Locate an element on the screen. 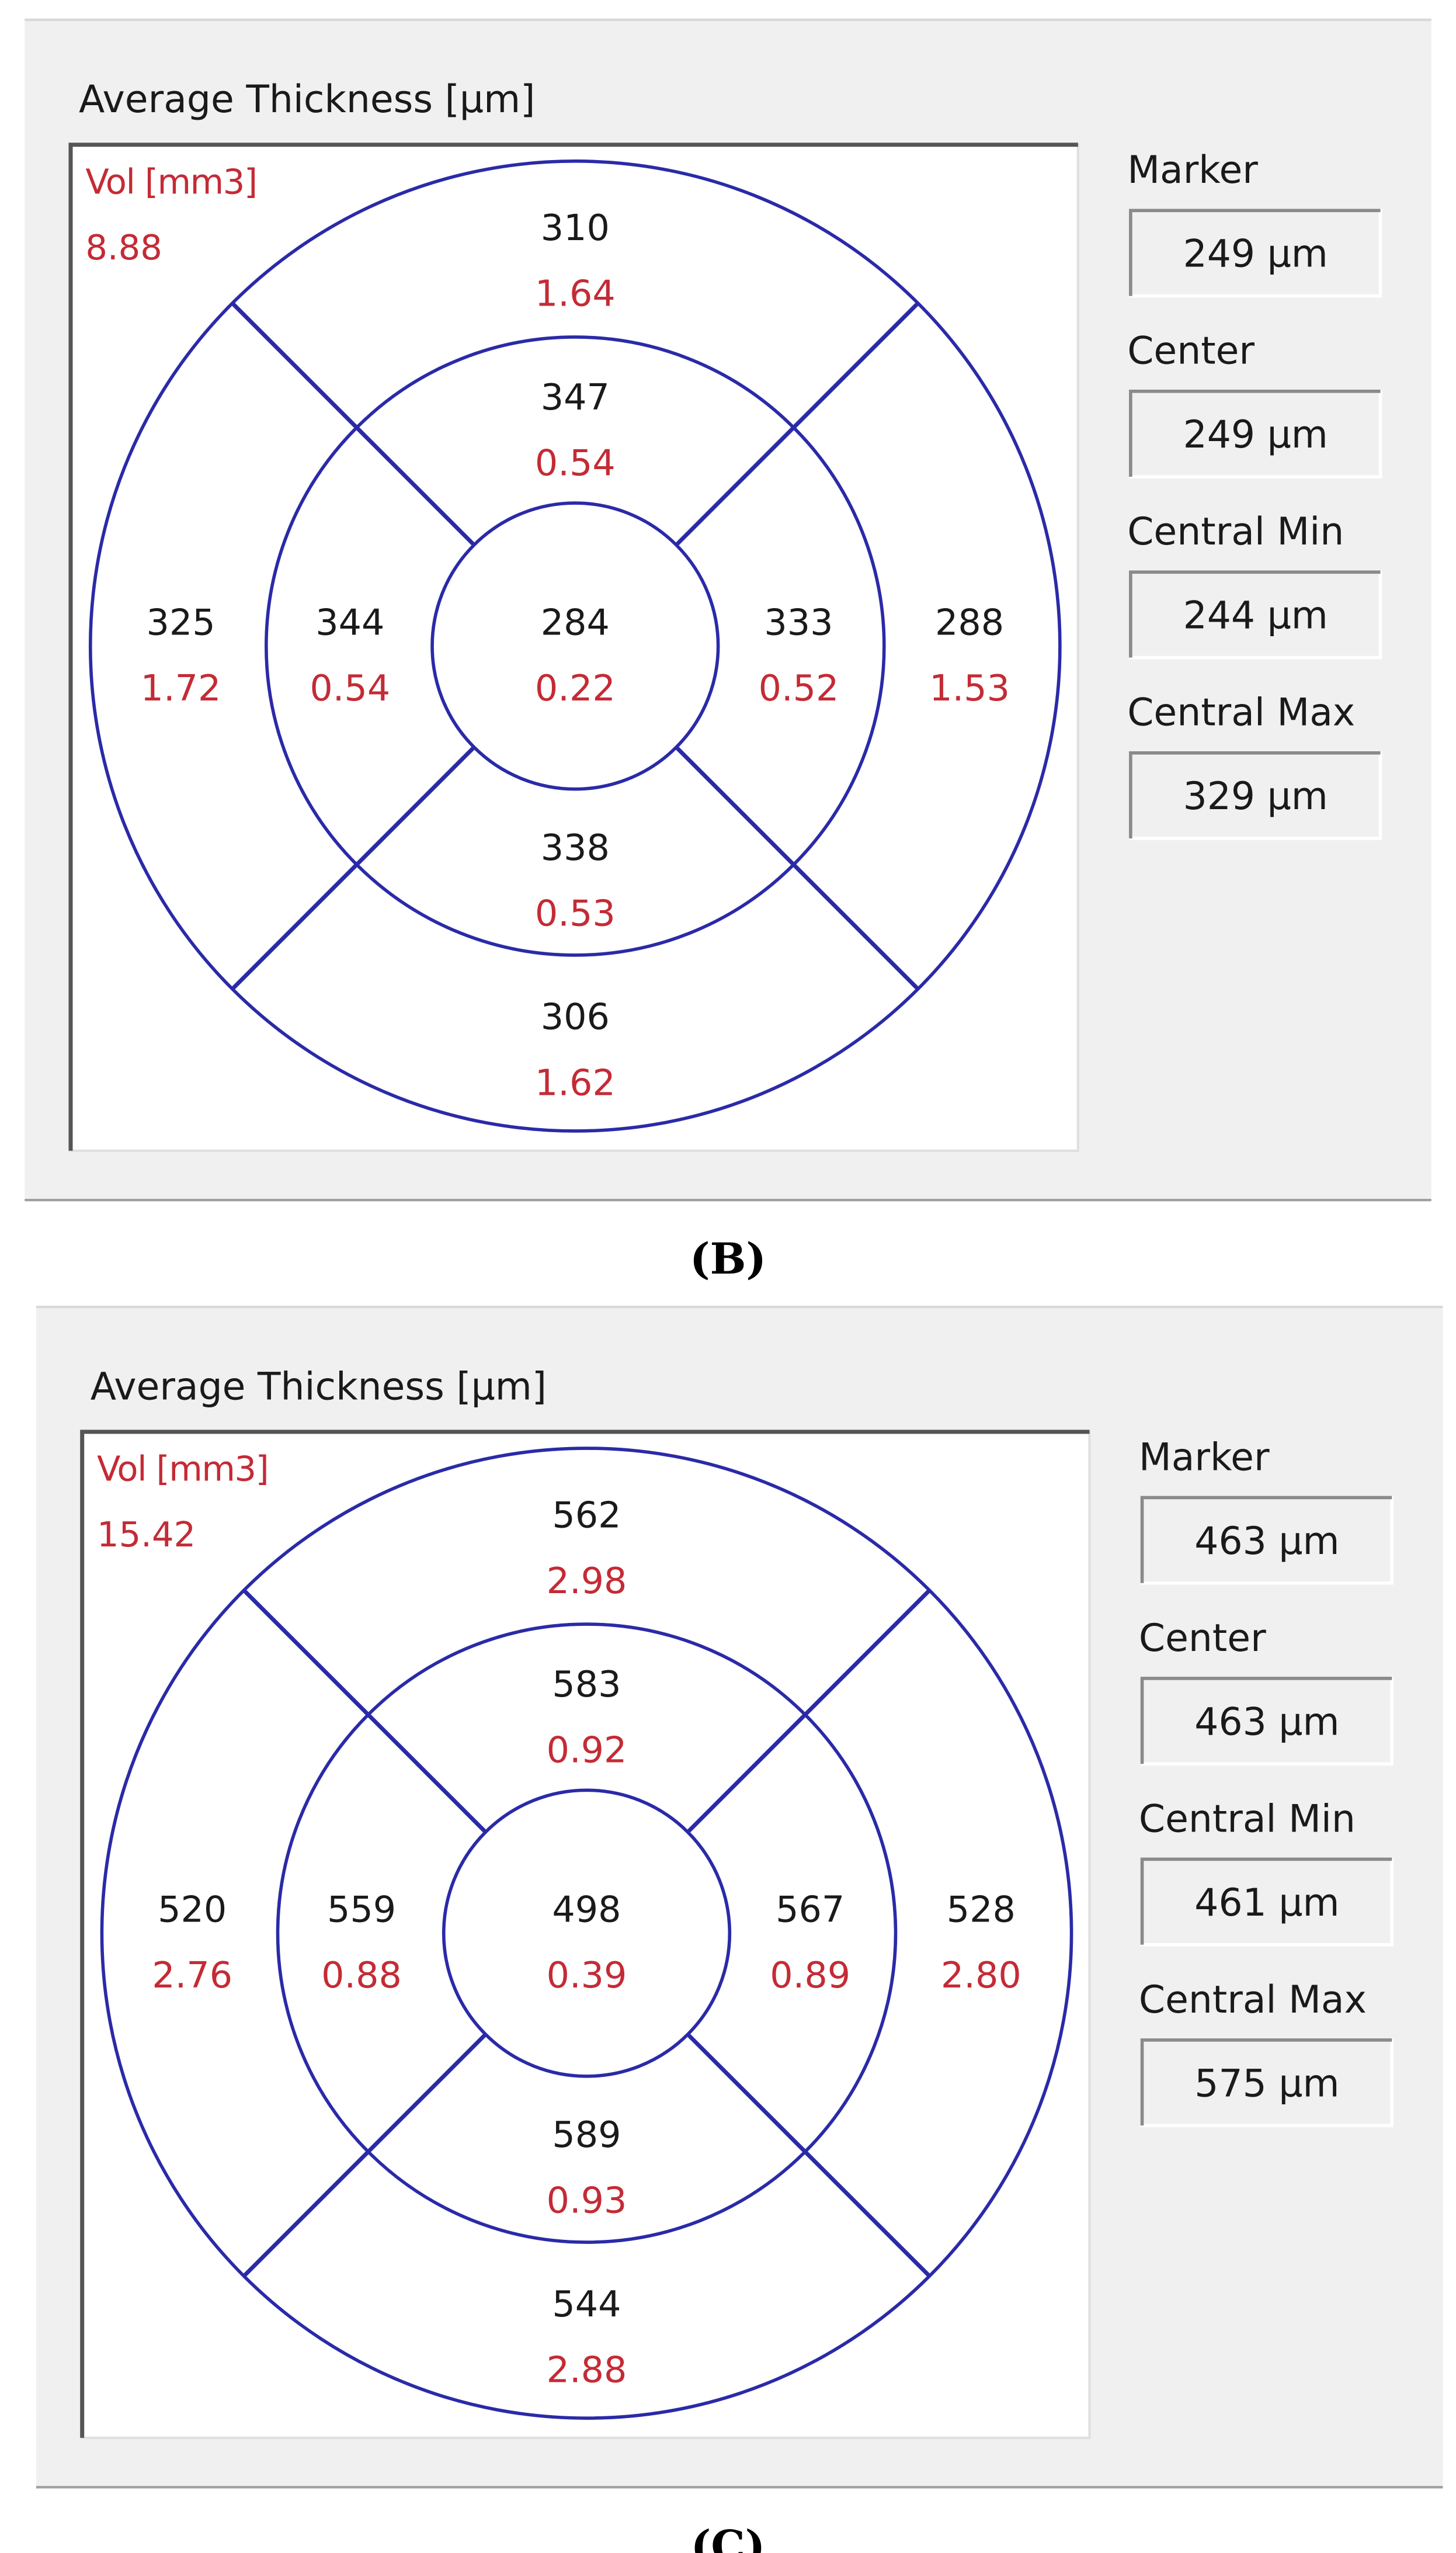  sector-volume: 0.89 is located at coordinates (810, 1975).